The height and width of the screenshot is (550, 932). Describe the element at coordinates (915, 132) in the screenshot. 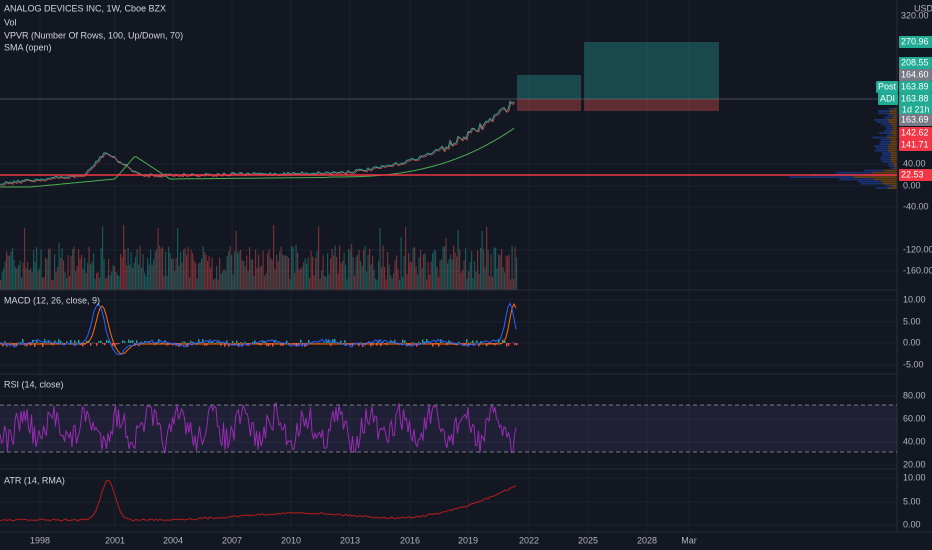

I see `price-badge-text: 142.62` at that location.